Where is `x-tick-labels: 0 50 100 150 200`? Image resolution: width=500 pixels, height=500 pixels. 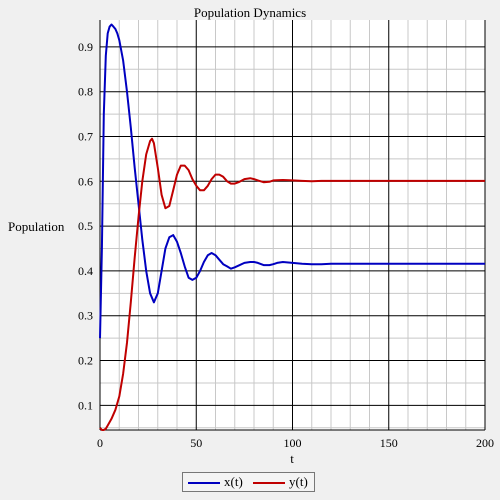
x-tick-labels: 0 50 100 150 200 is located at coordinates (295, 443).